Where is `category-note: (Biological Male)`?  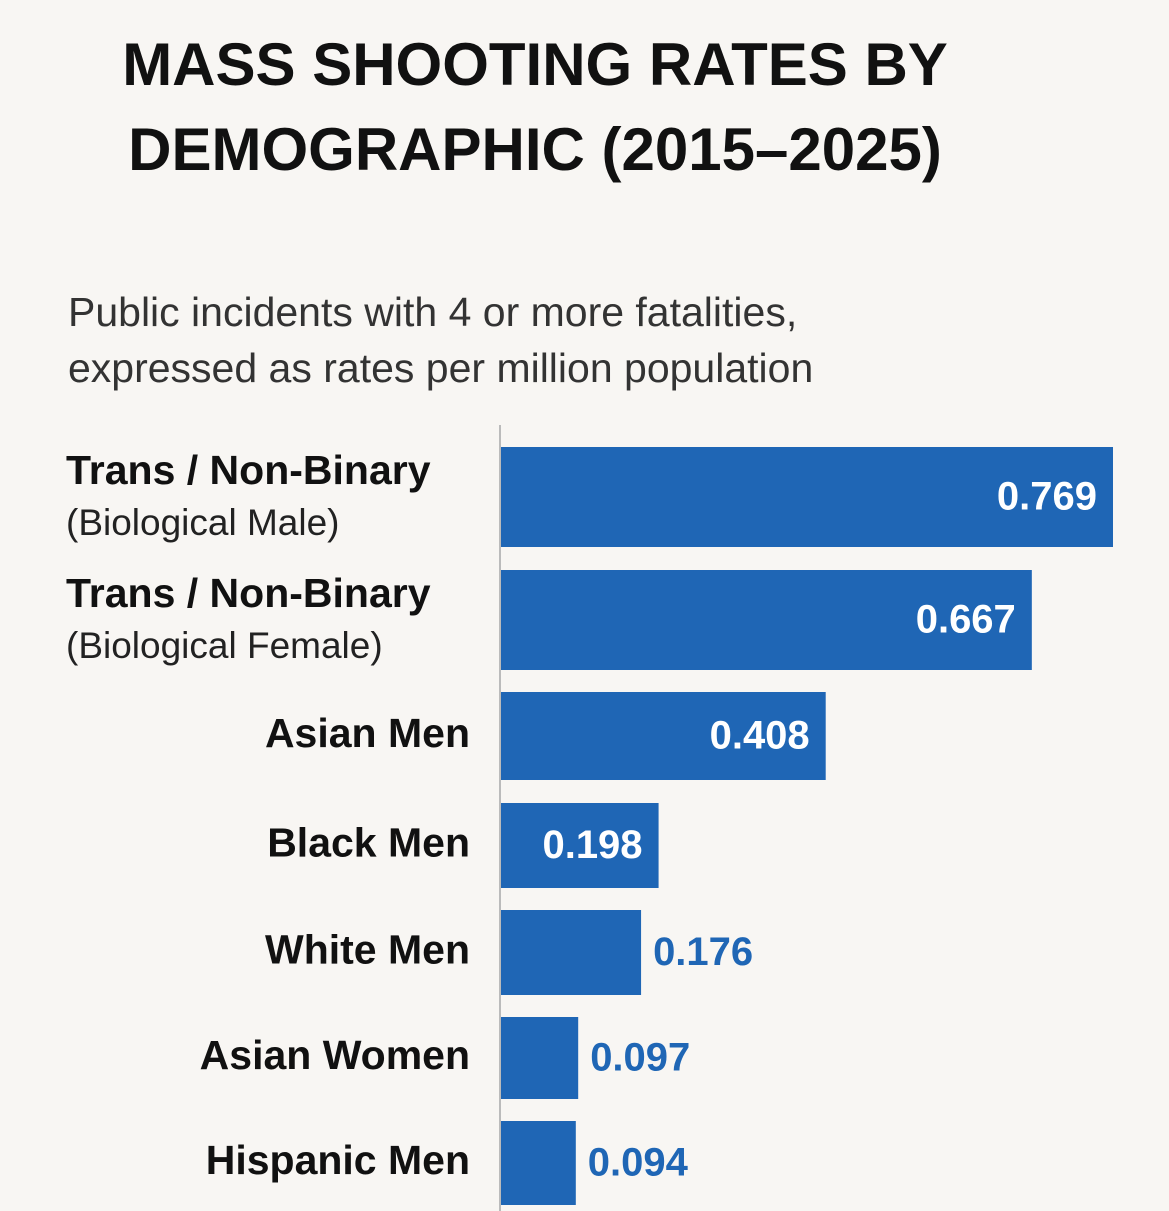
category-note: (Biological Male) is located at coordinates (203, 522).